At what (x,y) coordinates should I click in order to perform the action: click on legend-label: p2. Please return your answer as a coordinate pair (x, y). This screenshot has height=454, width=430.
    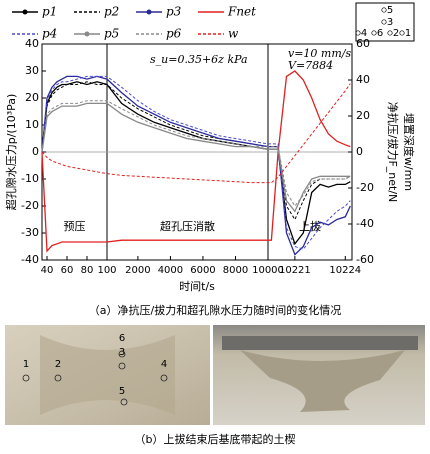
    Looking at the image, I should click on (111, 12).